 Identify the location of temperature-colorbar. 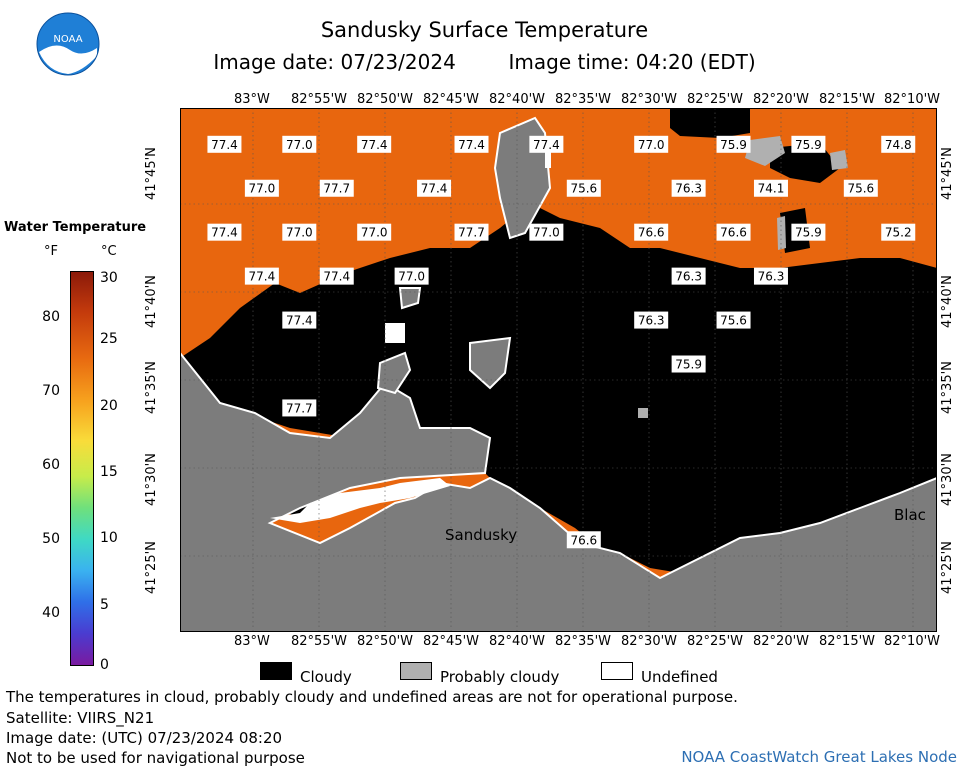
(82, 468).